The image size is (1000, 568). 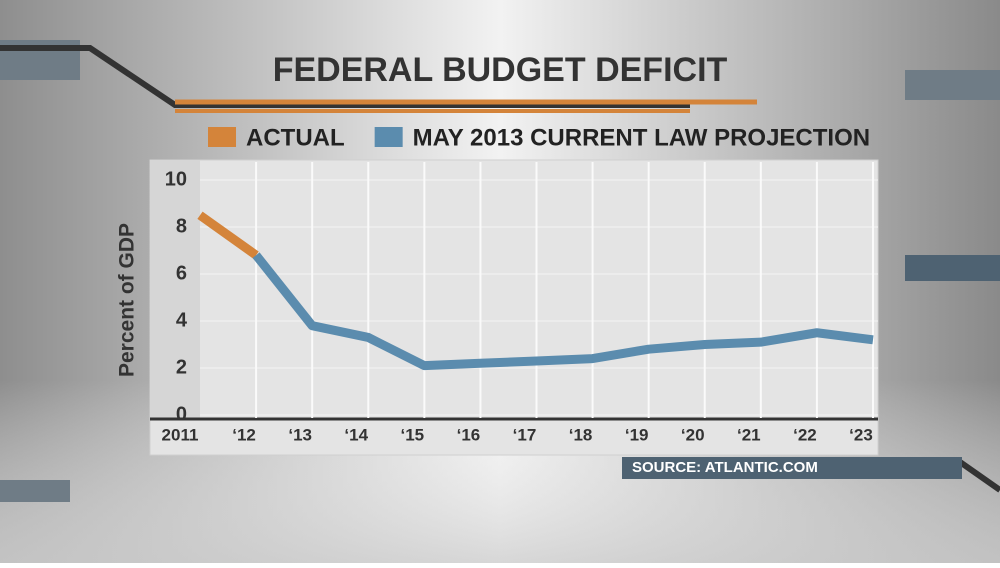 I want to click on source-box, so click(x=792, y=468).